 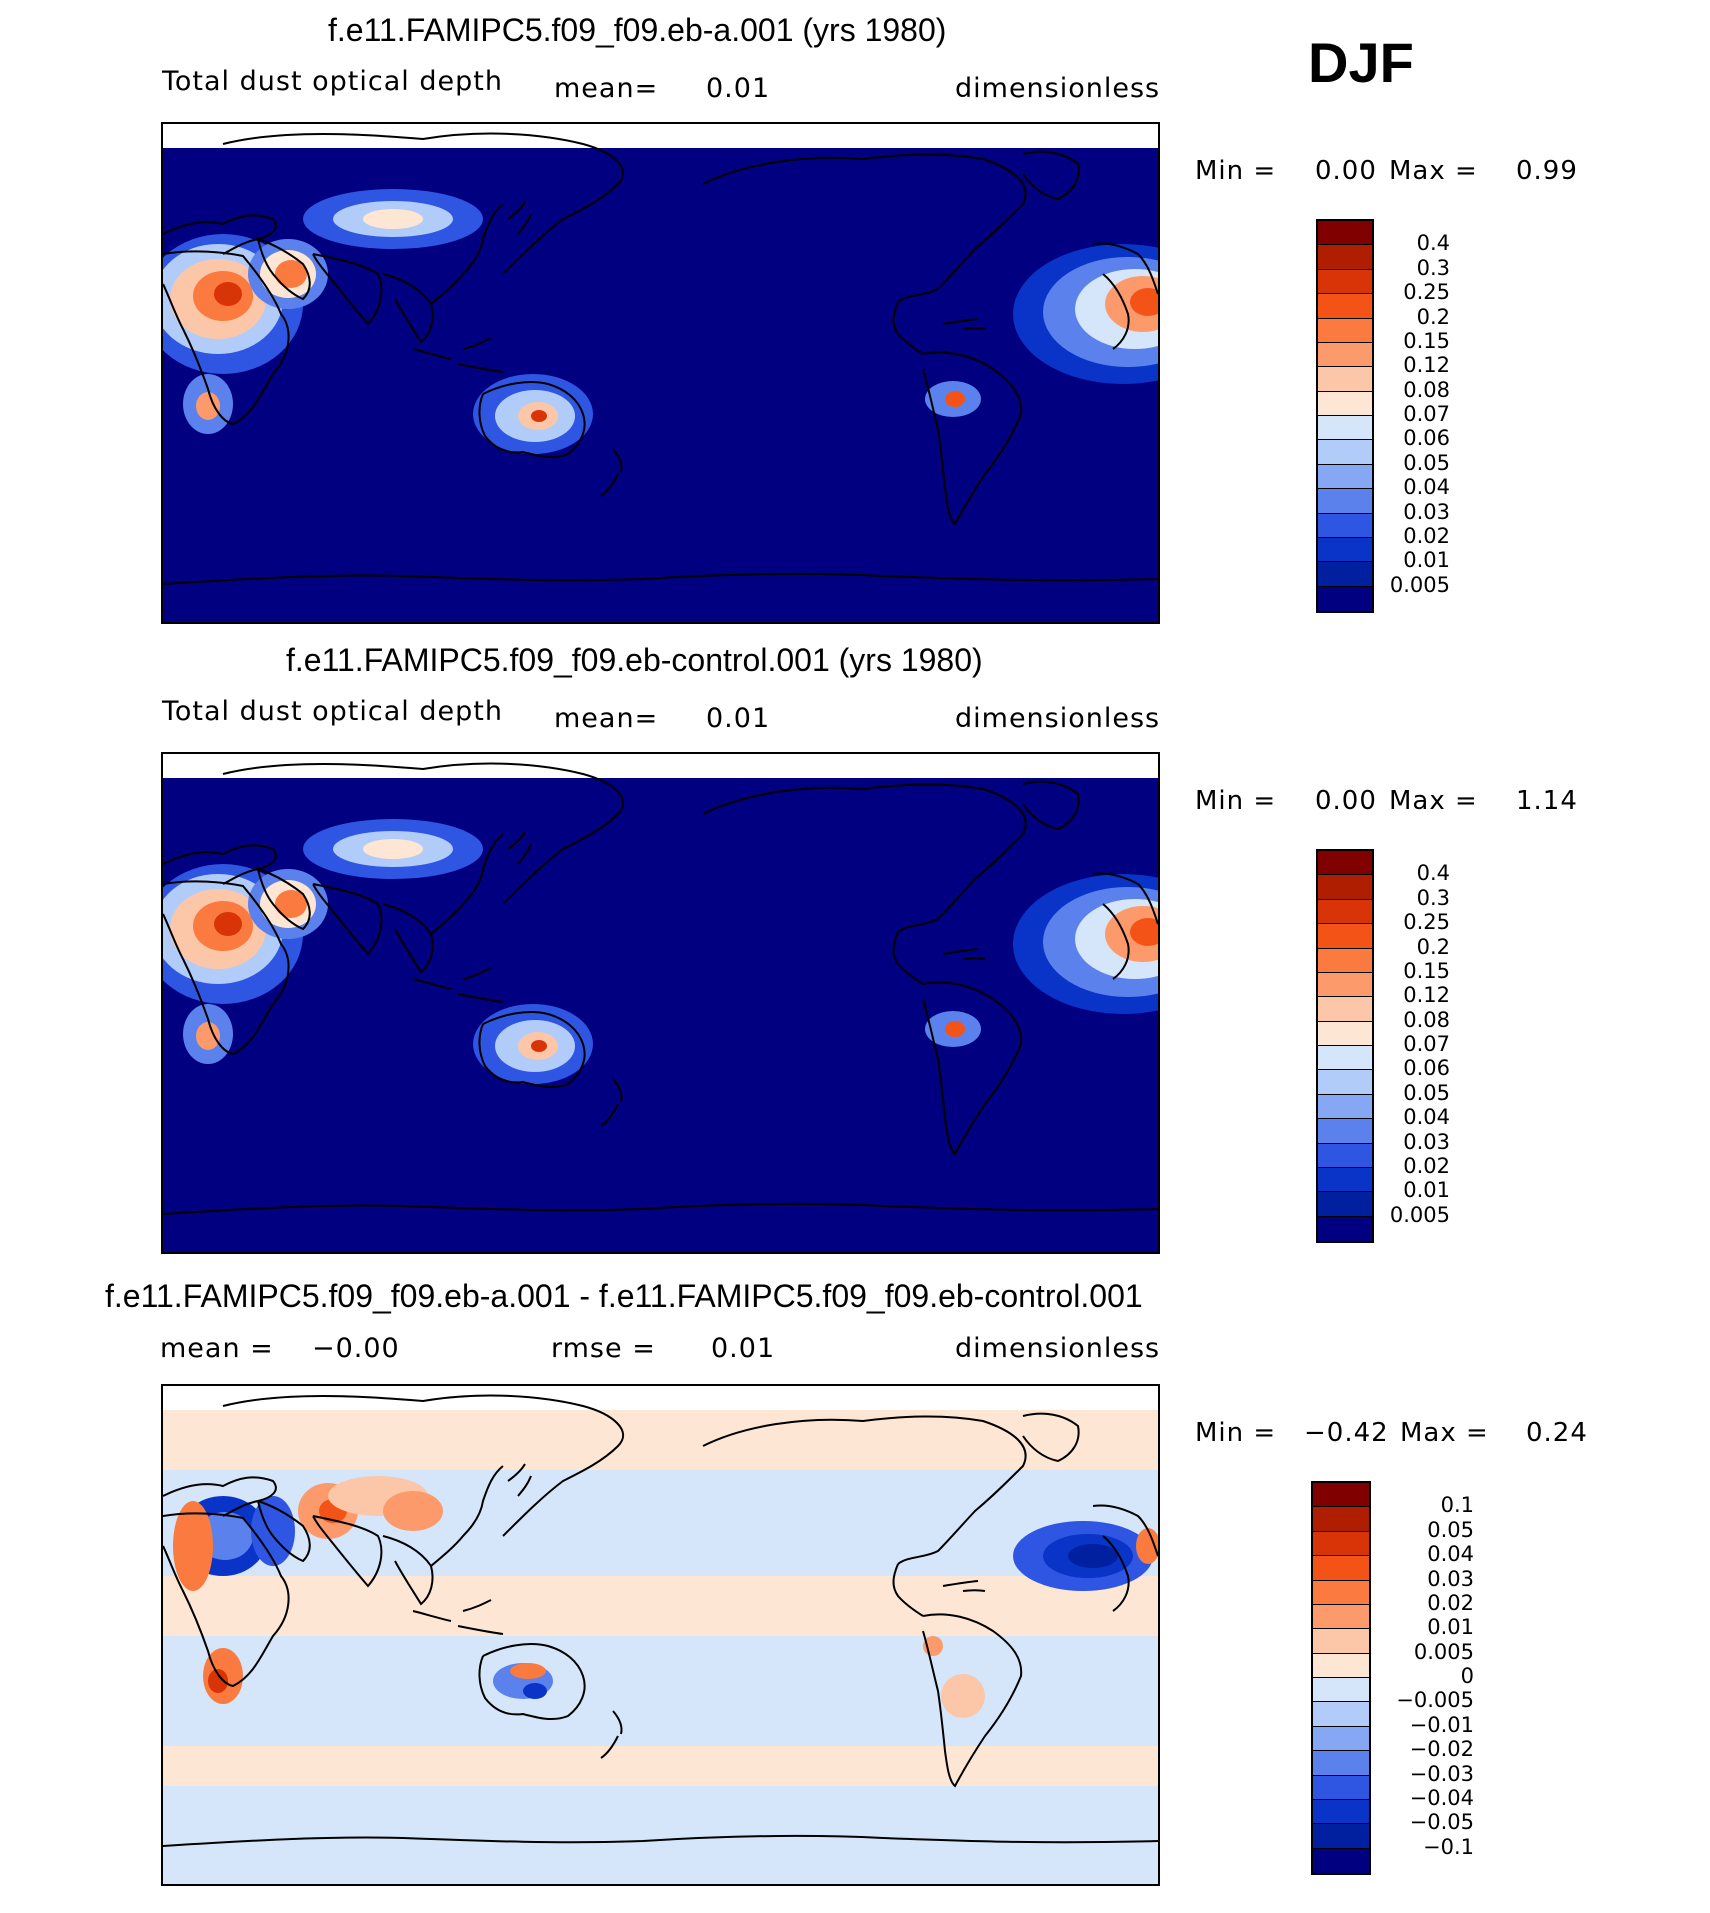 I want to click on colorbar-label: 0.06, so click(x=1426, y=438).